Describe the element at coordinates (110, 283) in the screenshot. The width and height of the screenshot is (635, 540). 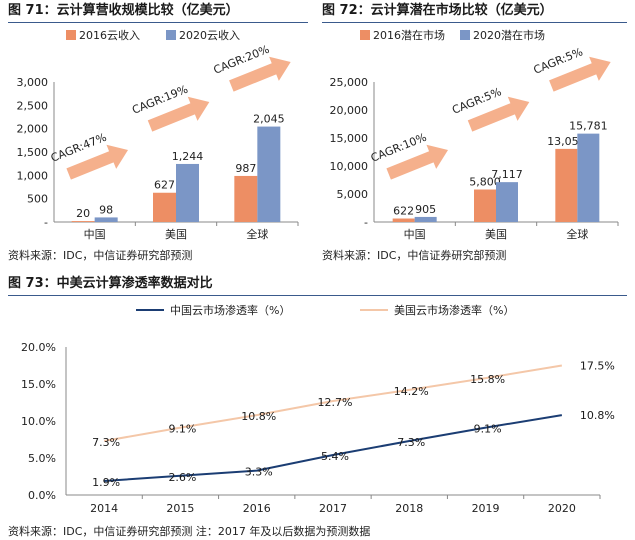
I see `figure-73-title: 图 73：中美云计算渗透率数据对比` at that location.